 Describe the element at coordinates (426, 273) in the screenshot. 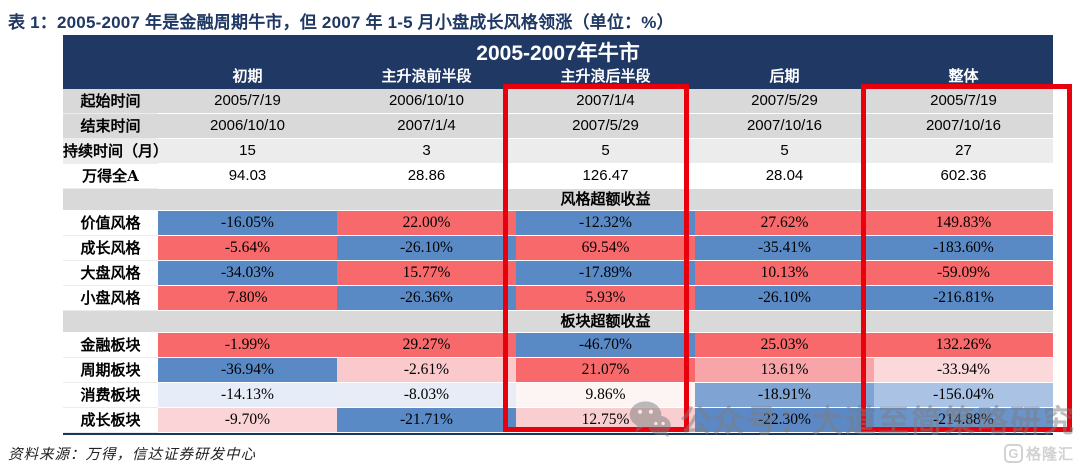

I see `data-cell: 15.77%` at that location.